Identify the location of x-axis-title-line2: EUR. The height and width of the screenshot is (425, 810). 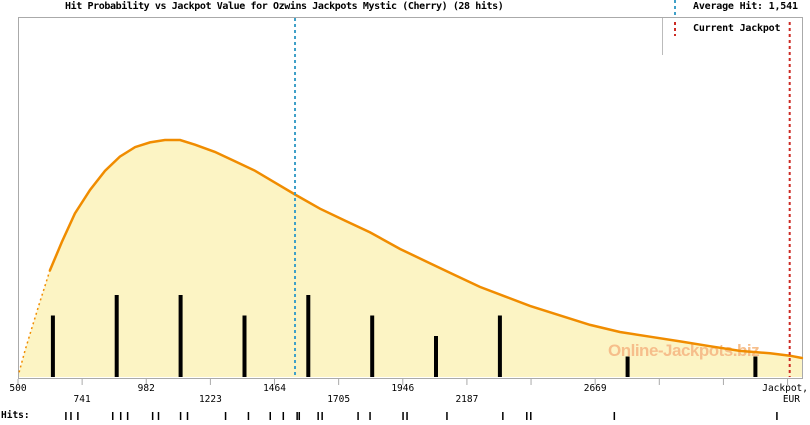
(791, 399).